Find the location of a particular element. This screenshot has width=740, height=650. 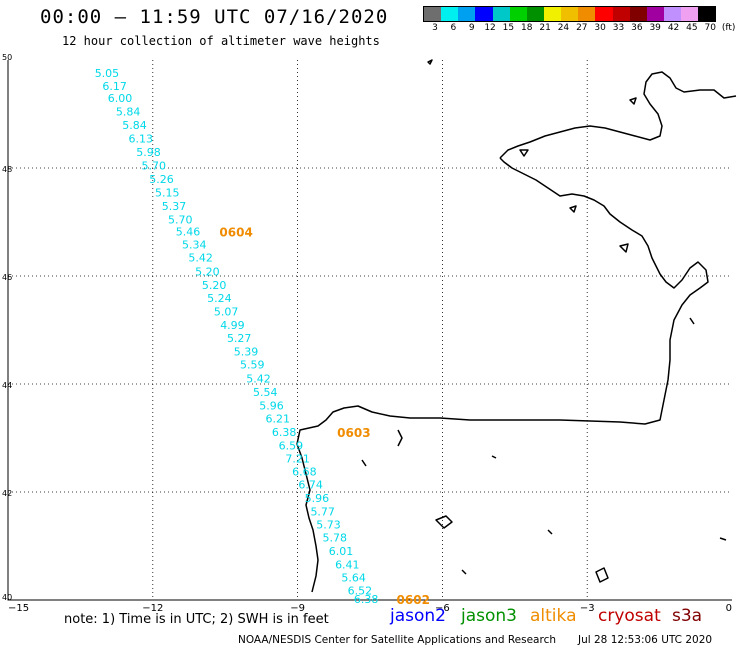

scale-label: 30 is located at coordinates (600, 28).